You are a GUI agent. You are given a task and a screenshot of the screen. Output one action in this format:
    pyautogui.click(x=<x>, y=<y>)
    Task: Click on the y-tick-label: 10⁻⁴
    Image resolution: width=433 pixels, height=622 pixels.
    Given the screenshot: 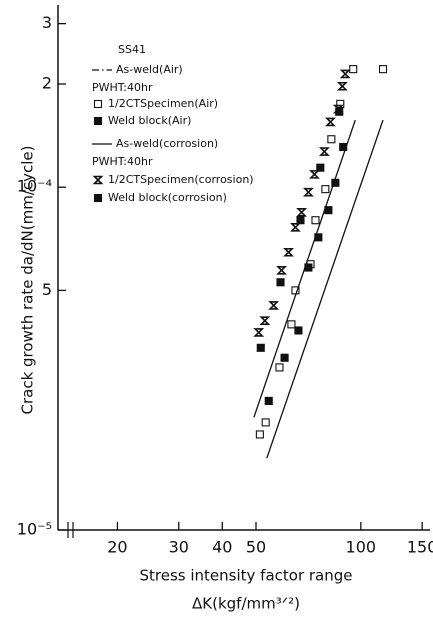 What is the action you would take?
    pyautogui.click(x=34, y=186)
    